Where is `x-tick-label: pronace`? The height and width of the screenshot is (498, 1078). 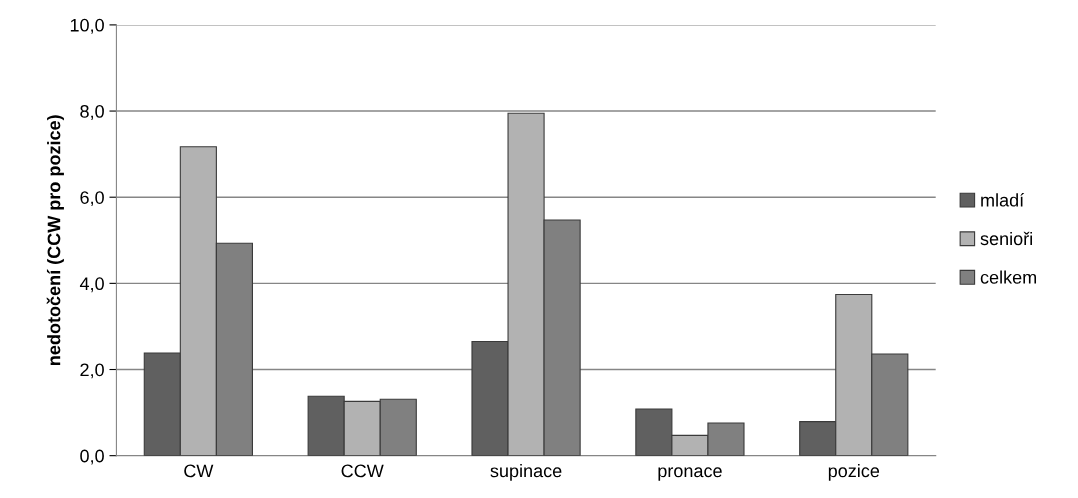 x-tick-label: pronace is located at coordinates (690, 474).